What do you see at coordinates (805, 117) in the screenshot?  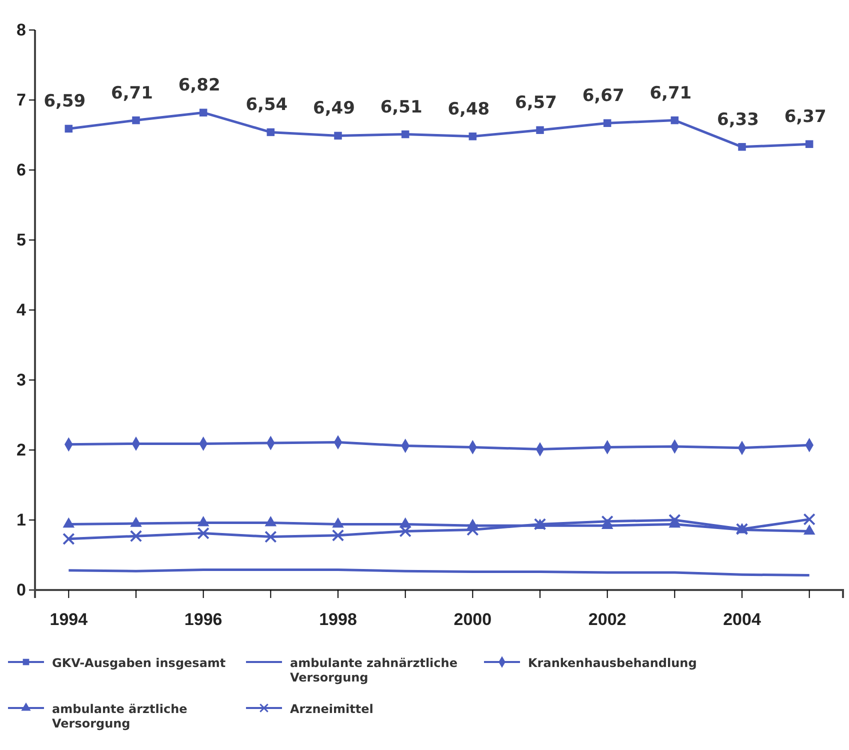 I see `data-label: 6,37` at bounding box center [805, 117].